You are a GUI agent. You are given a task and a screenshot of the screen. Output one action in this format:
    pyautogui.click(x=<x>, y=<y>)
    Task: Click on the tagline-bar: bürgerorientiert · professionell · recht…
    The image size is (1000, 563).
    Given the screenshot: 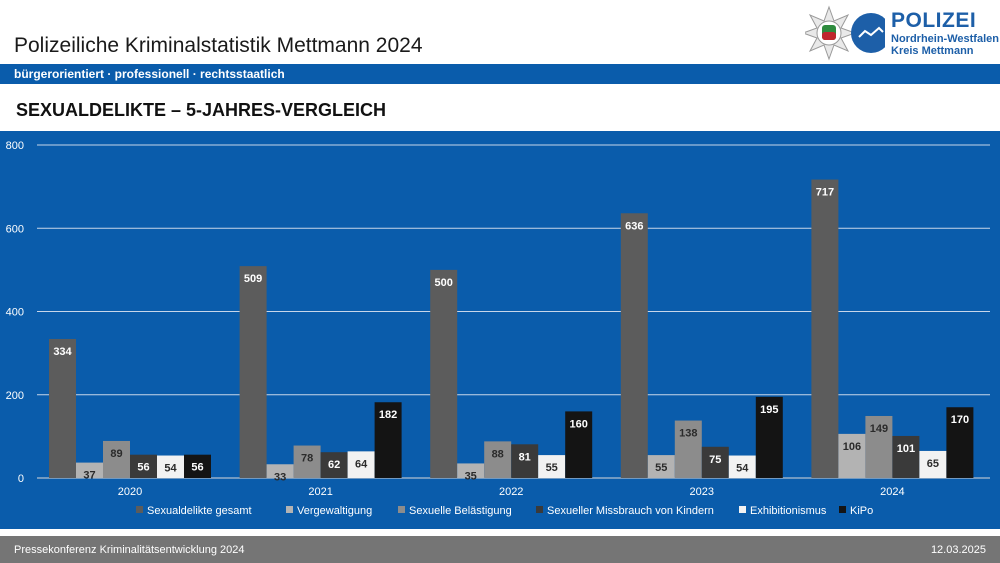 What is the action you would take?
    pyautogui.click(x=500, y=74)
    